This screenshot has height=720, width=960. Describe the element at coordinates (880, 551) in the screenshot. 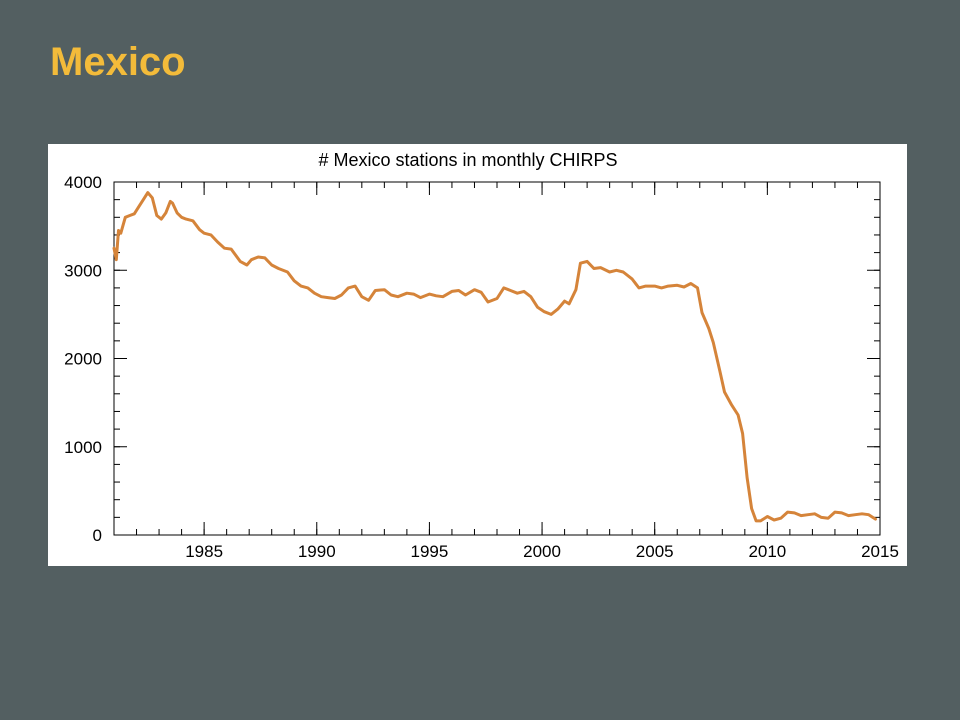

I see `x-tick-label: 2015` at that location.